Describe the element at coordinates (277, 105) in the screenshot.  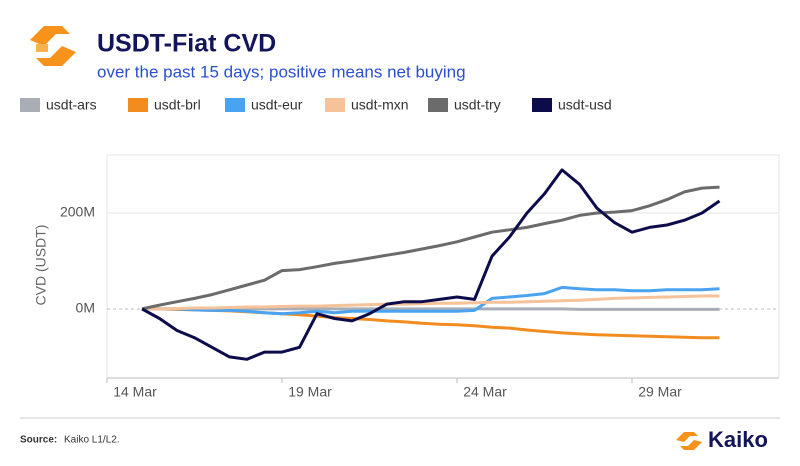
I see `legend-label: usdt-eur` at that location.